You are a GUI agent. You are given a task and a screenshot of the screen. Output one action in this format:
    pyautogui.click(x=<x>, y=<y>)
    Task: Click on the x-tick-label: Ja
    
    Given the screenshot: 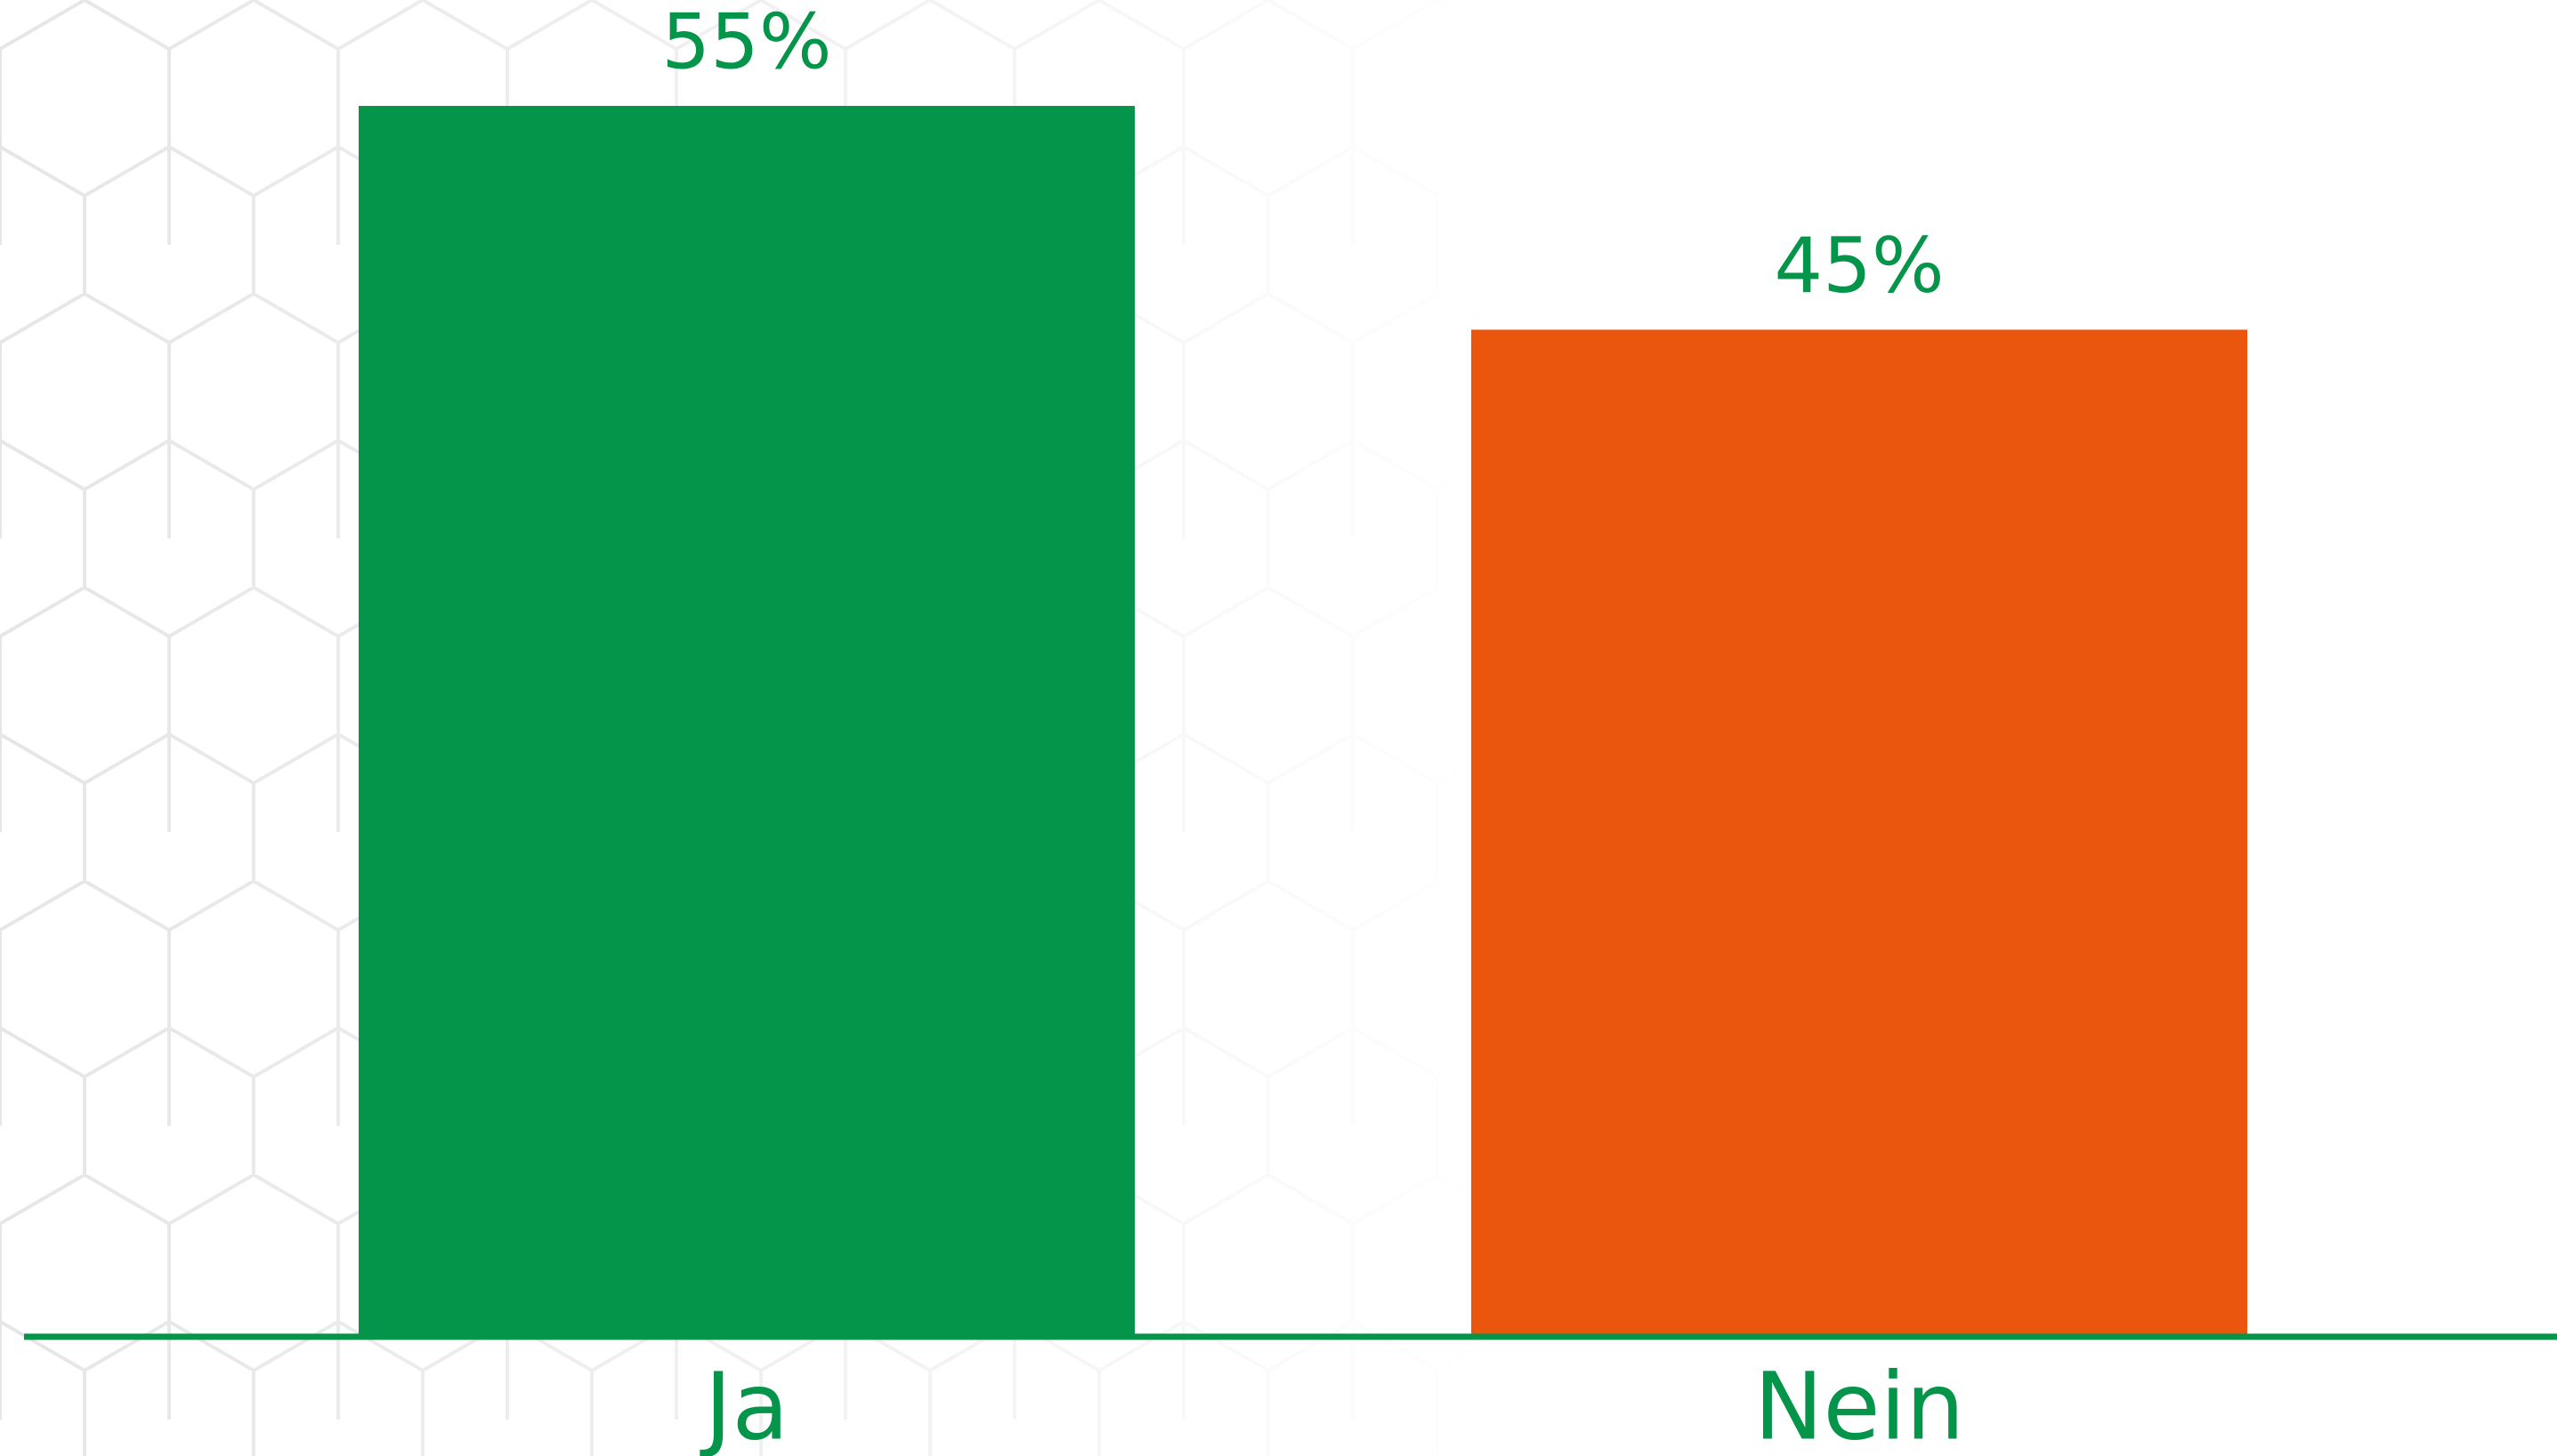 What is the action you would take?
    pyautogui.click(x=744, y=1404)
    